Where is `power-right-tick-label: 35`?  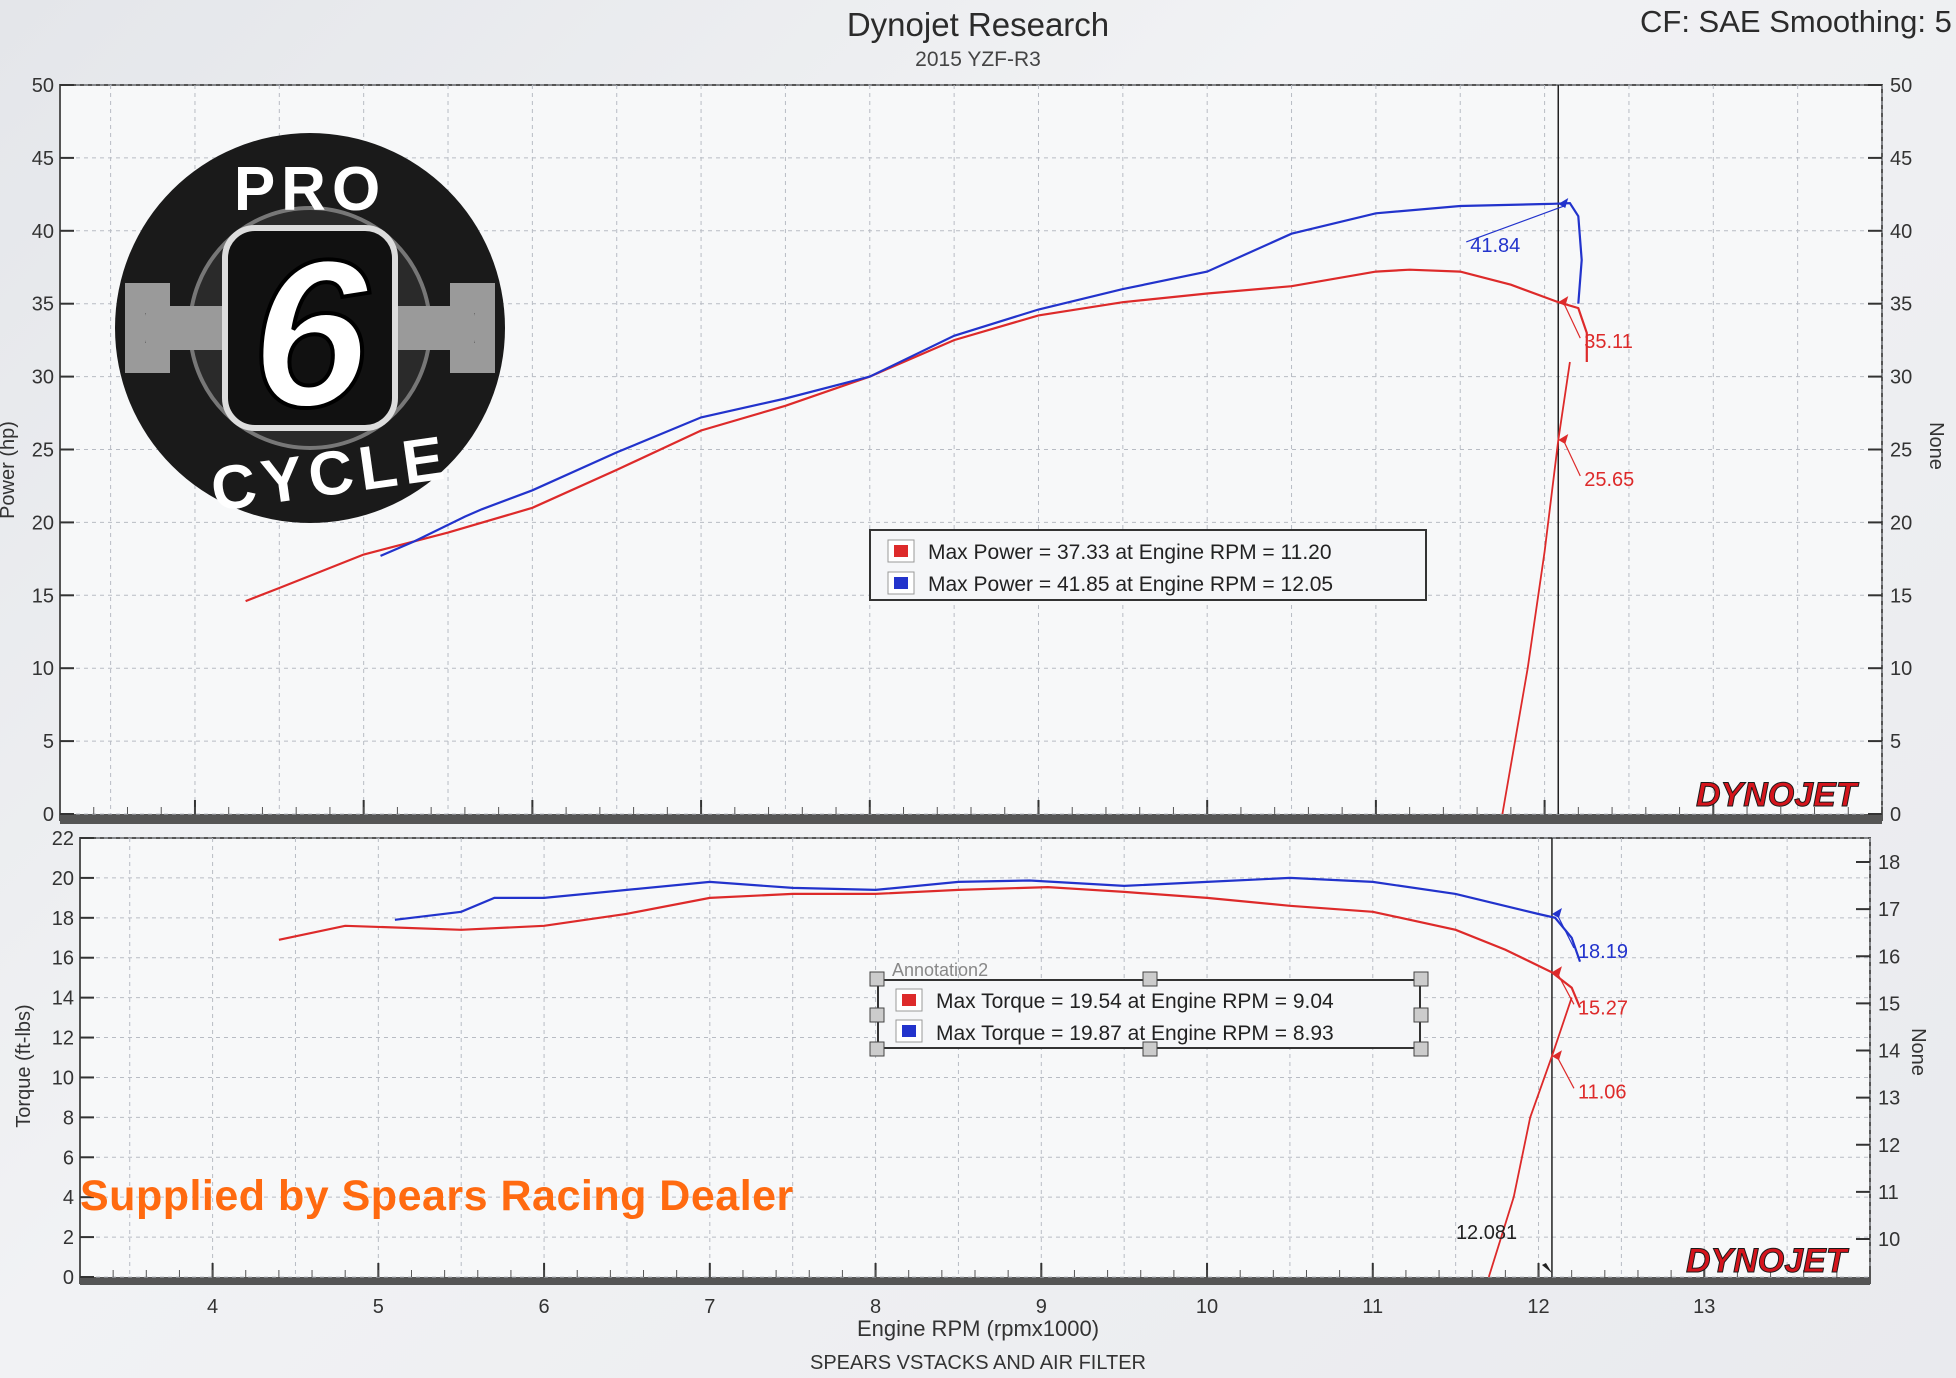
power-right-tick-label: 35 is located at coordinates (1901, 305).